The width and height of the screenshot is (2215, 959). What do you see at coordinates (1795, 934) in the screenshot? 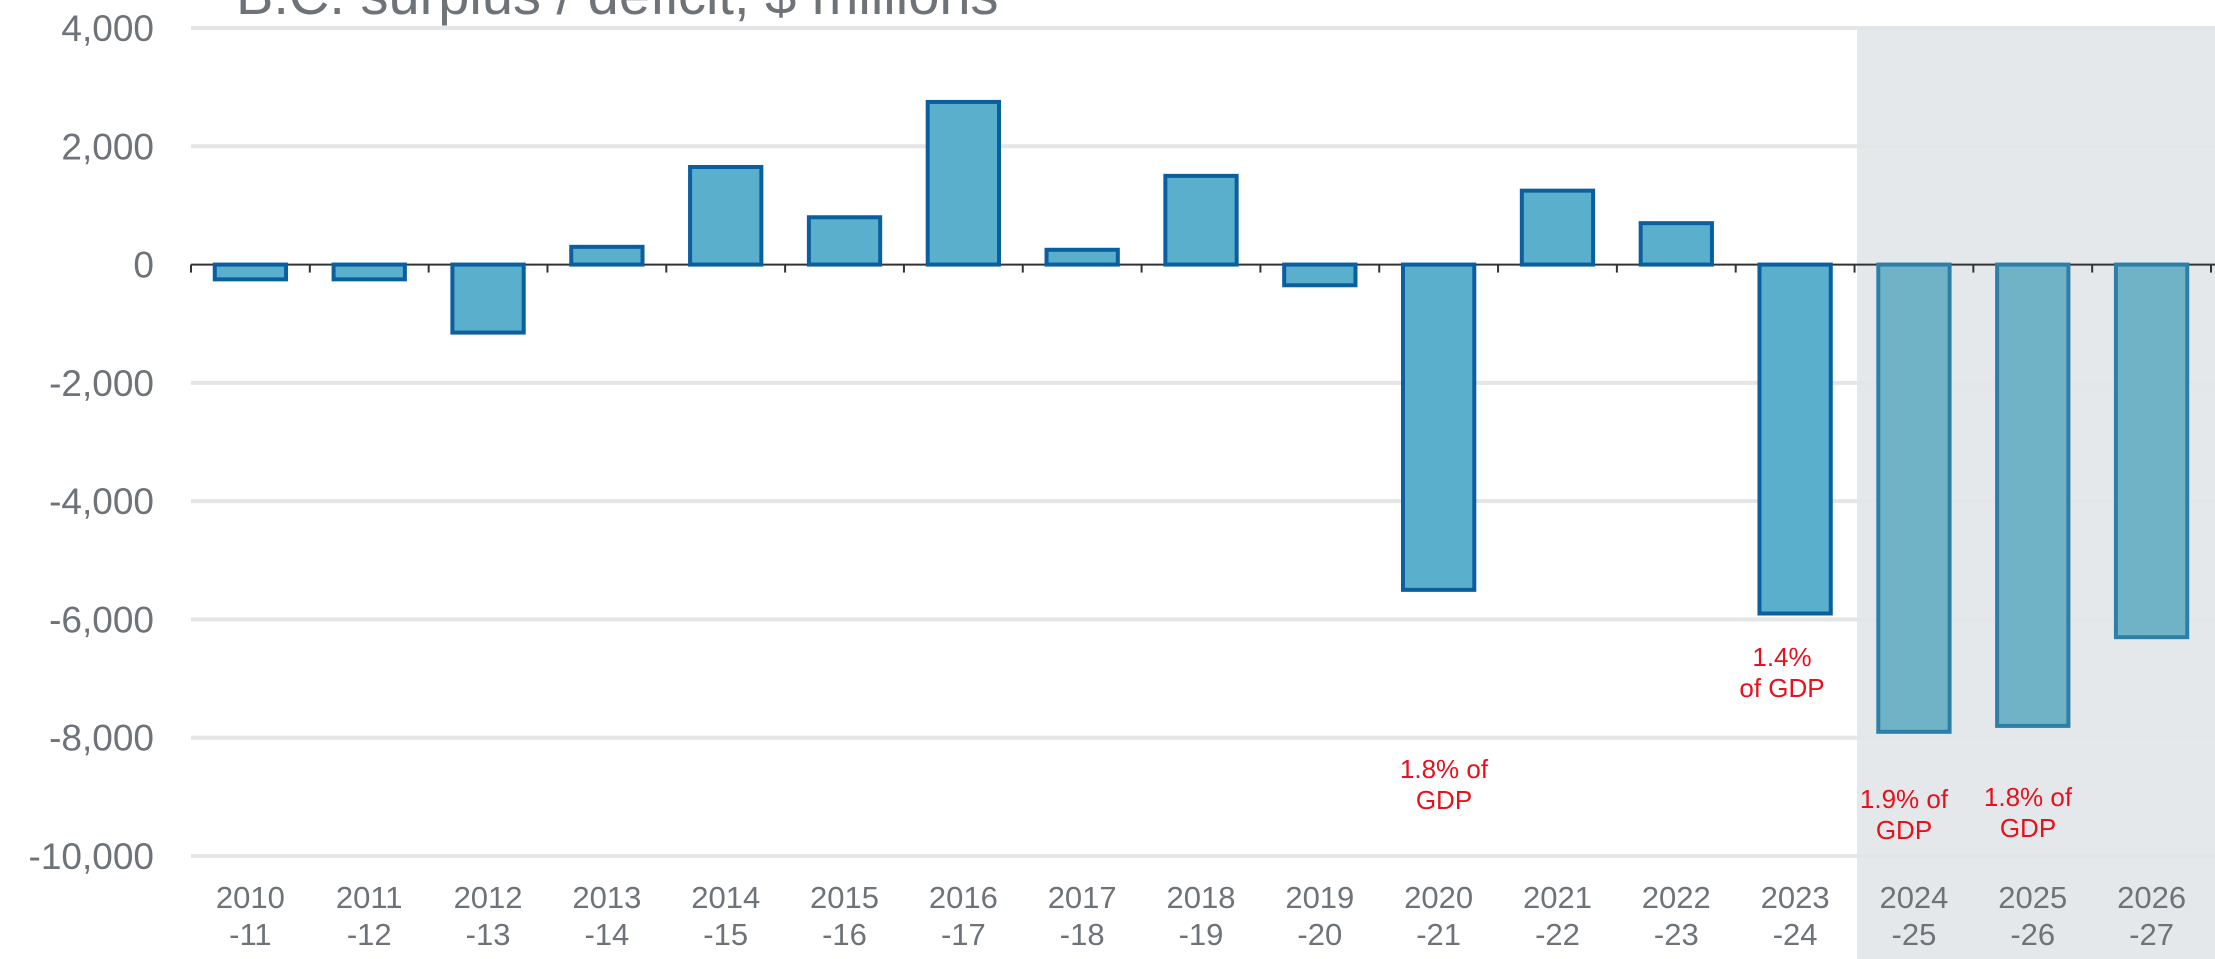
I see `x-tick-label: -24` at bounding box center [1795, 934].